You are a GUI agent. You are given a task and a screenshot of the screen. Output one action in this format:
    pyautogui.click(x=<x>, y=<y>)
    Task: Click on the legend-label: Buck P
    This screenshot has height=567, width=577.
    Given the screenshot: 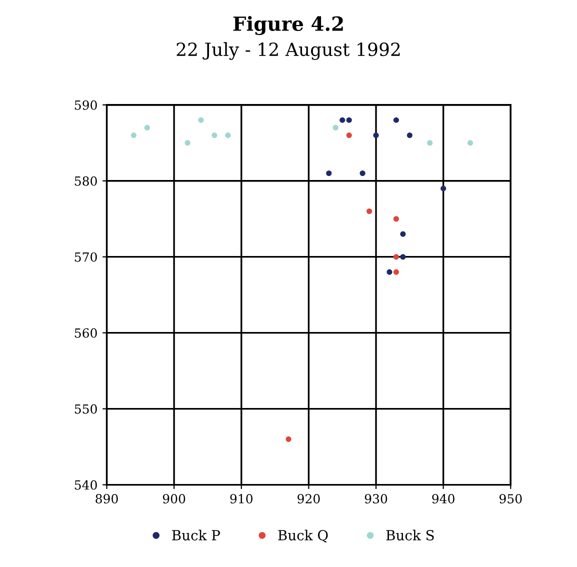 What is the action you would take?
    pyautogui.click(x=196, y=535)
    